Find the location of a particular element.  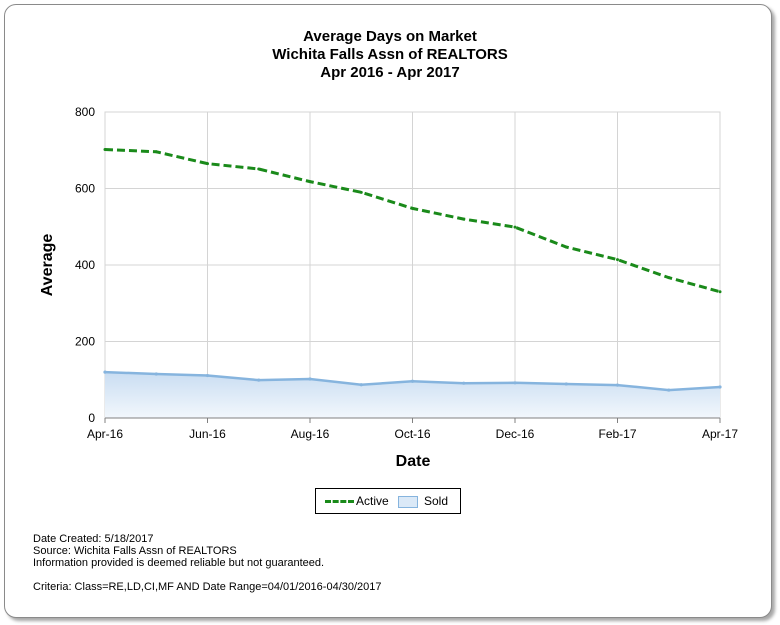

sold-area is located at coordinates (412, 395).